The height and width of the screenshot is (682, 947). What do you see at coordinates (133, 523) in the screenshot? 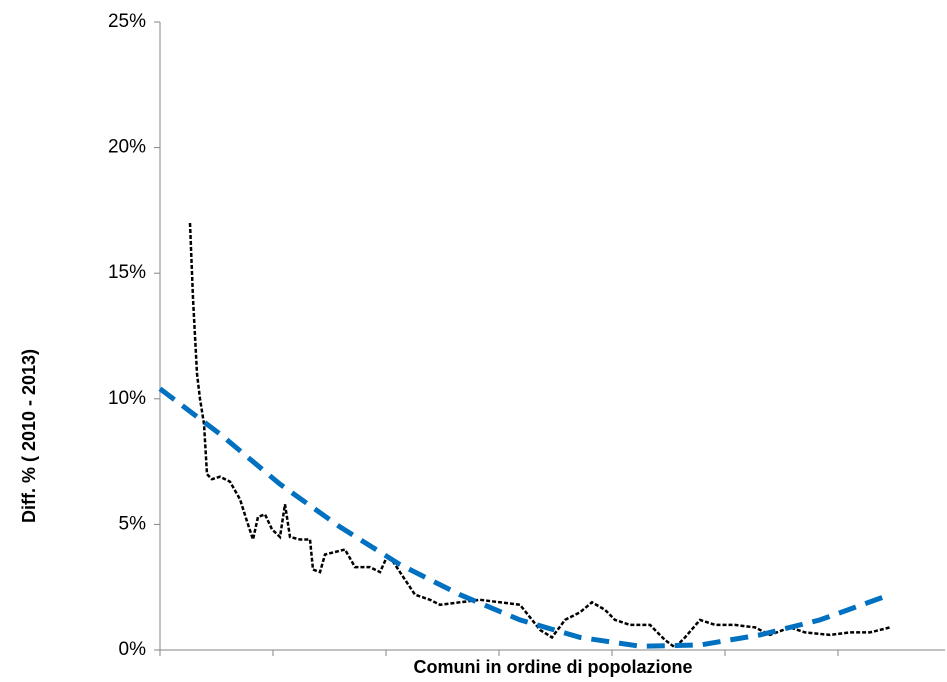
I see `y-tick-label: 5%` at bounding box center [133, 523].